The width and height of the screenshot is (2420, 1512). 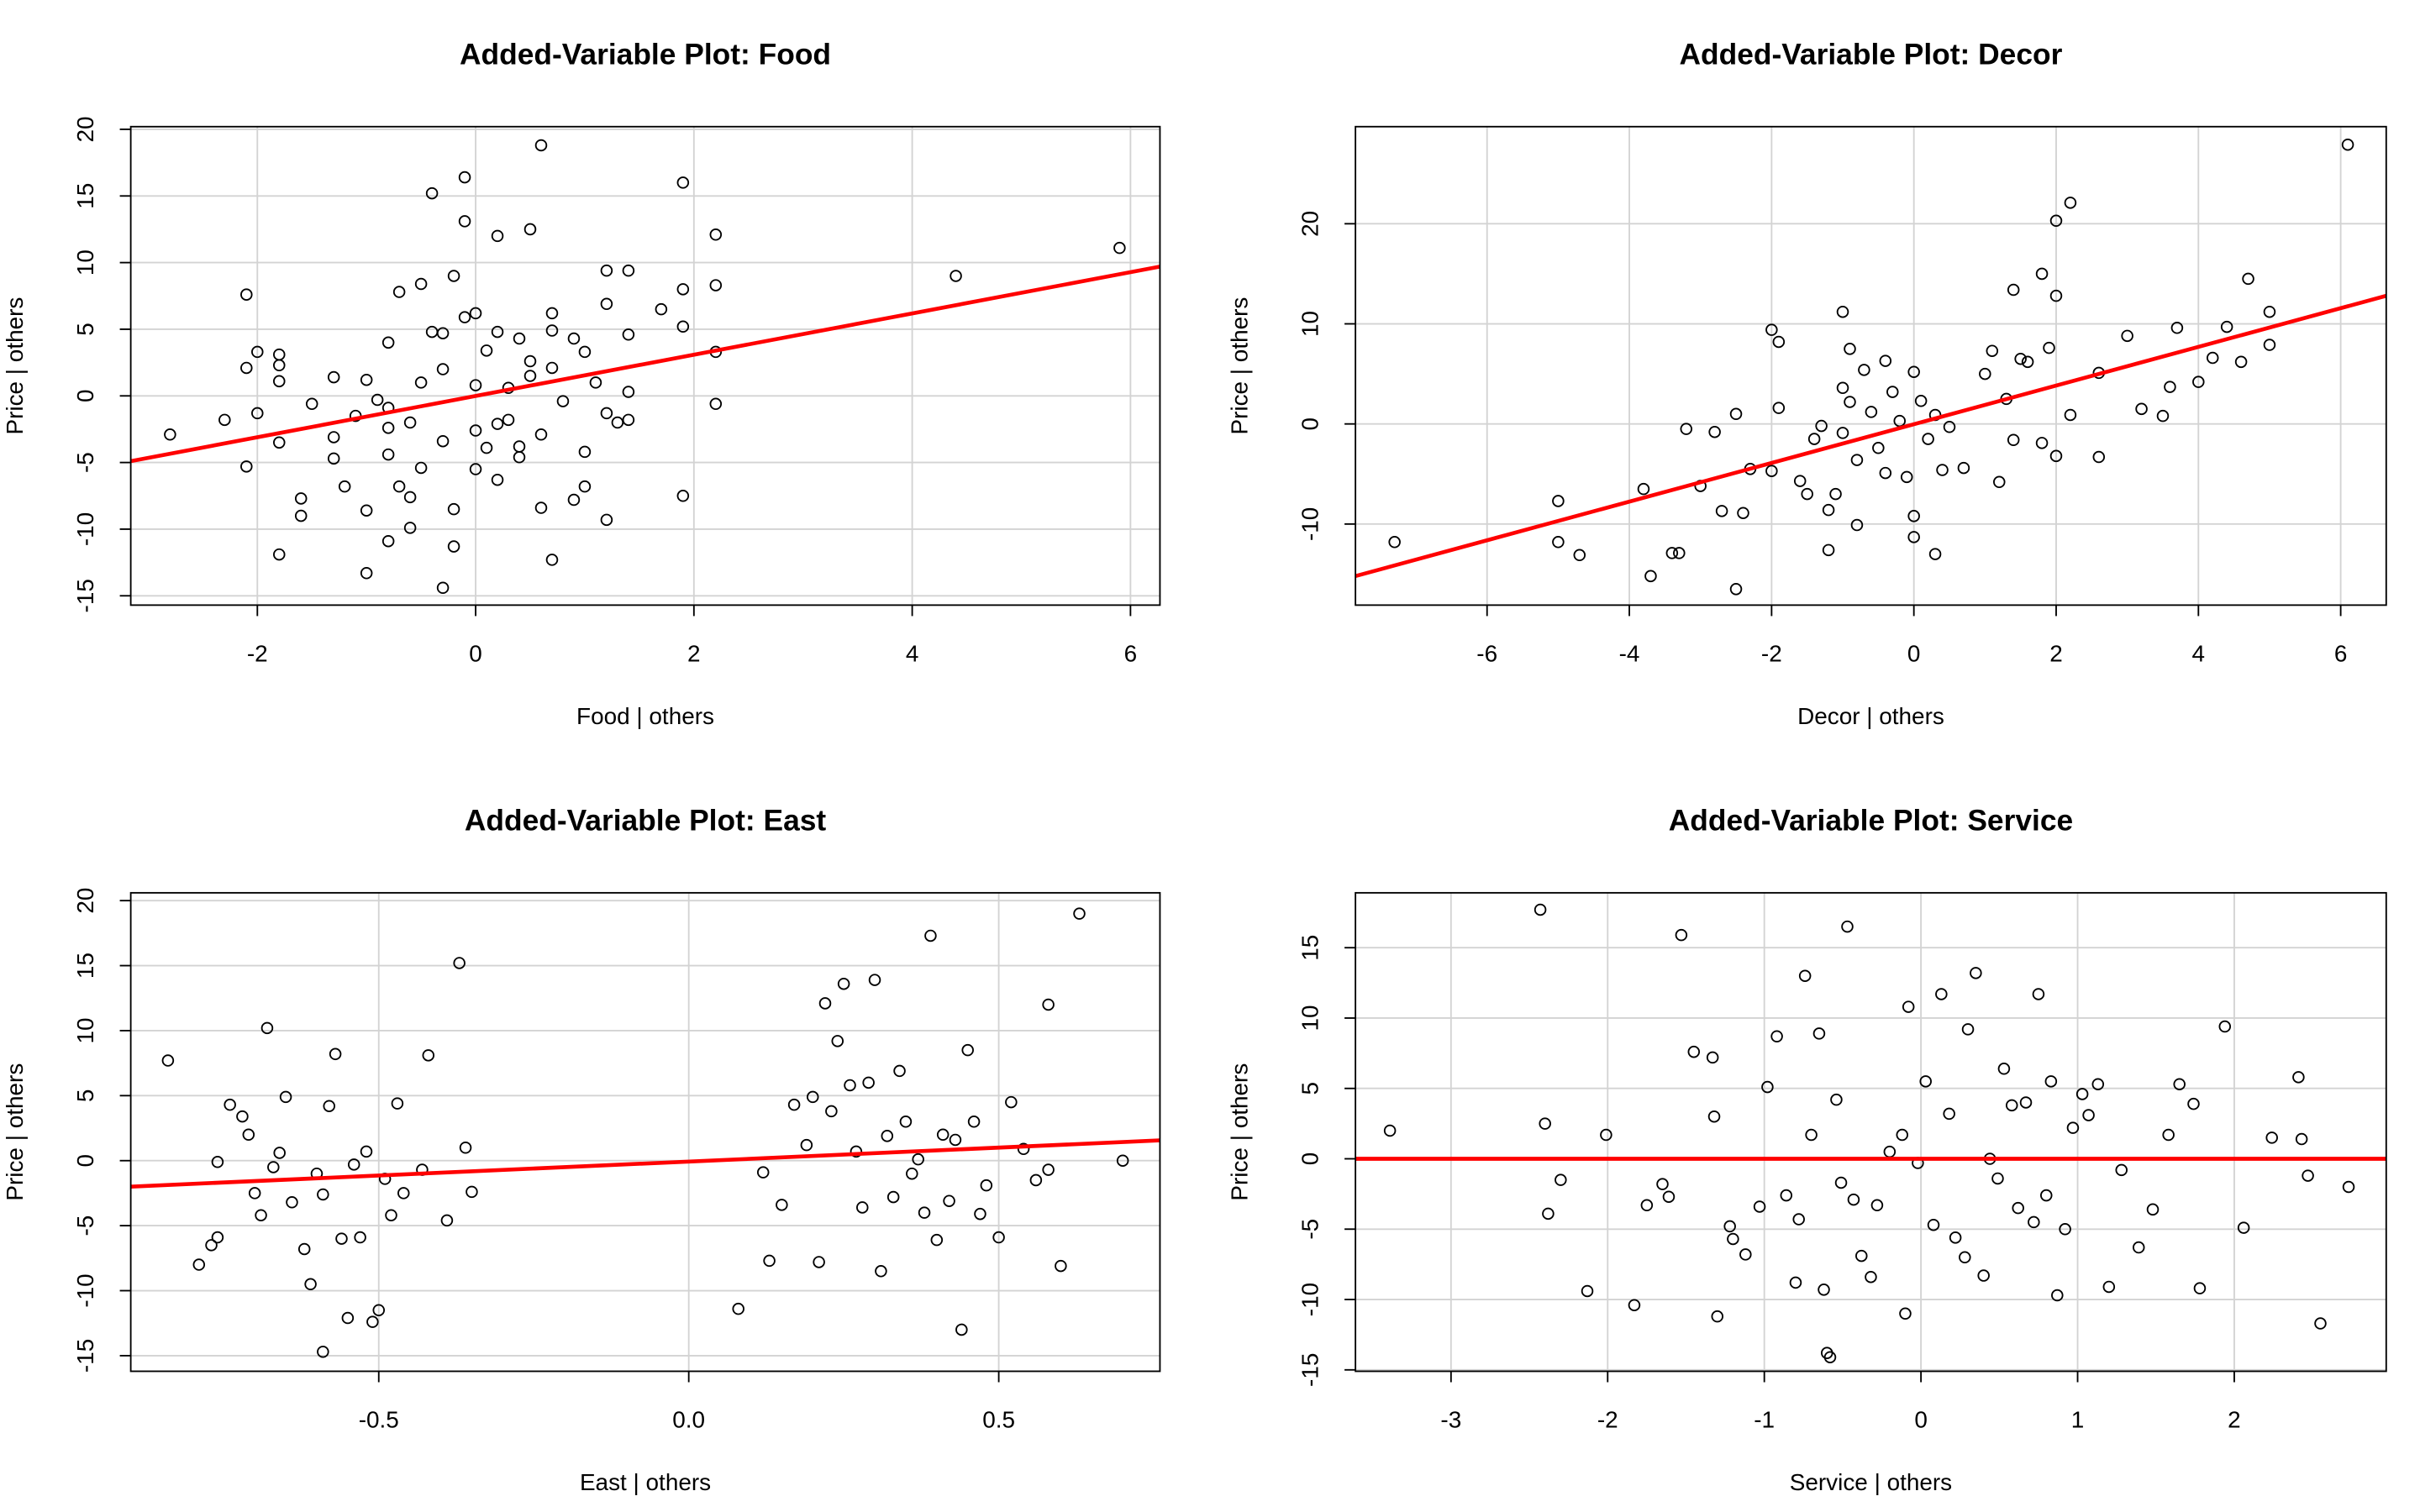 What do you see at coordinates (1607, 1419) in the screenshot?
I see `x-tick-label: -2` at bounding box center [1607, 1419].